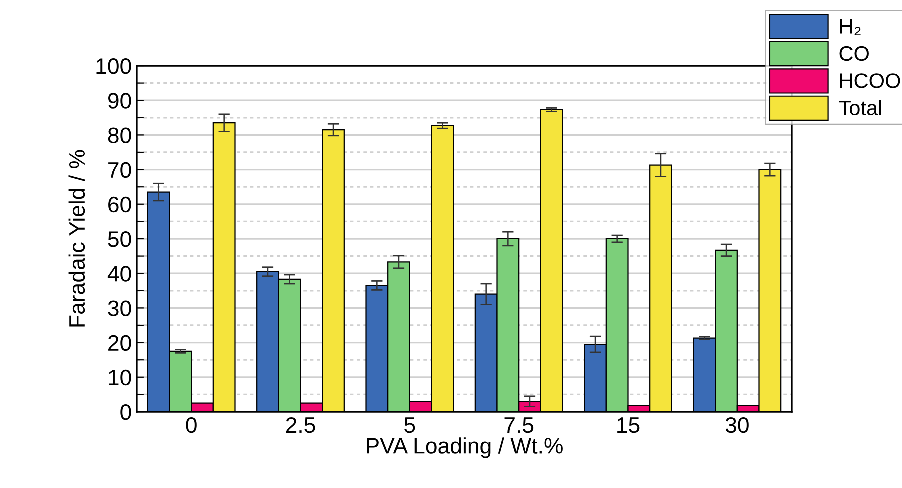  I want to click on y-tick-label: 10, so click(120, 378).